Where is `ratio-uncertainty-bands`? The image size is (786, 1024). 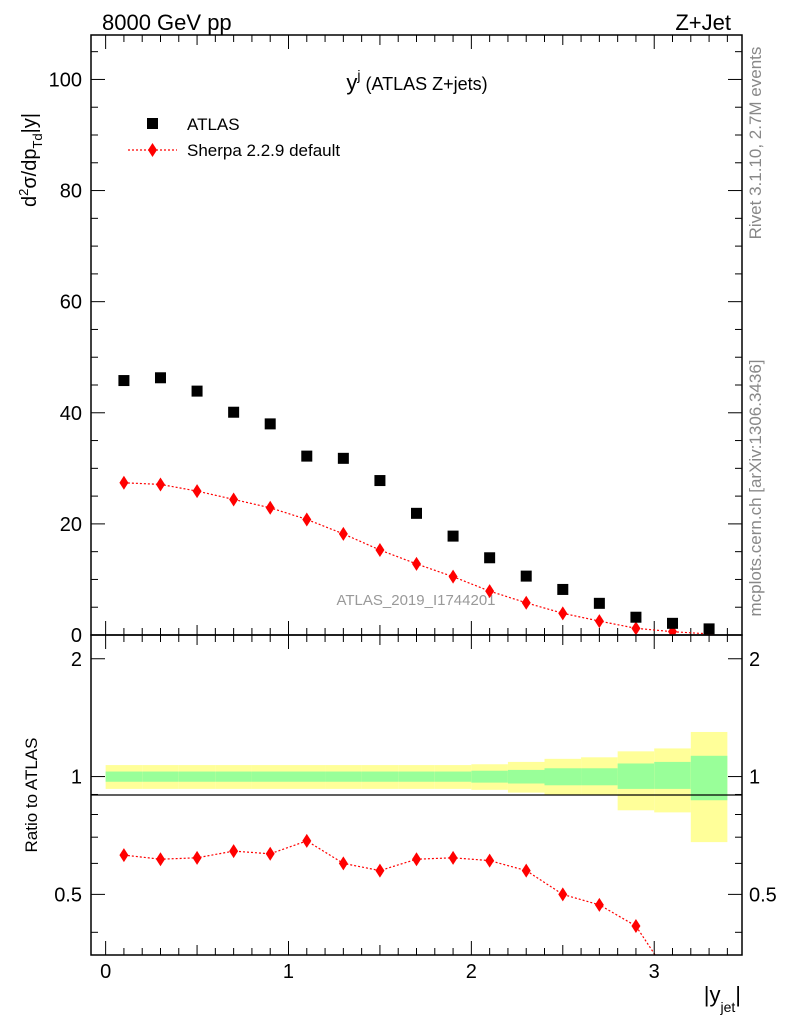 ratio-uncertainty-bands is located at coordinates (416, 787).